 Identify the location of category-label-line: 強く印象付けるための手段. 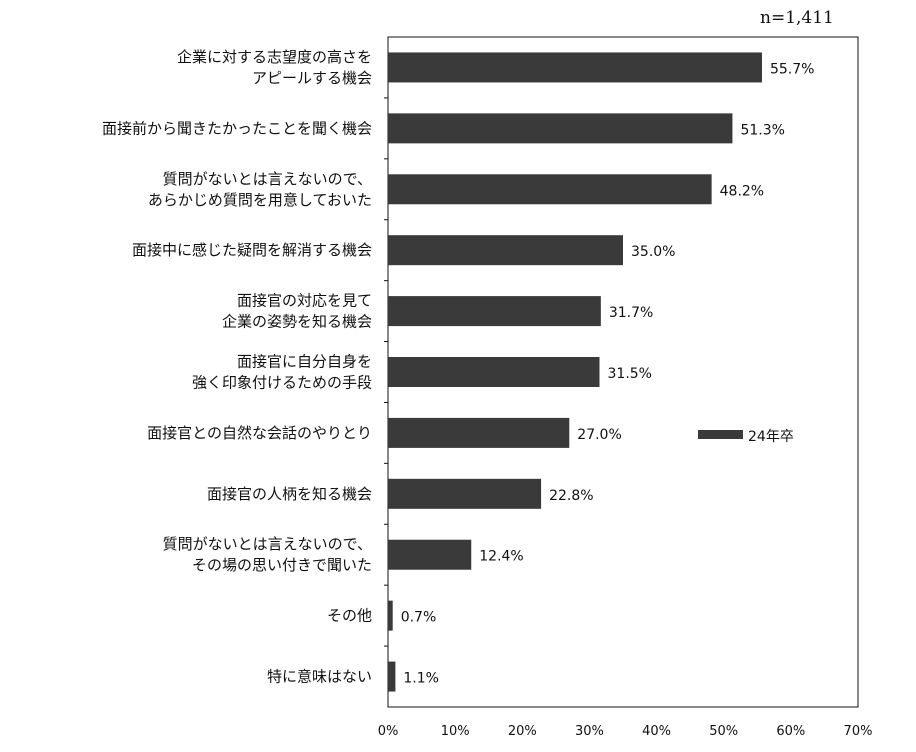
(282, 383).